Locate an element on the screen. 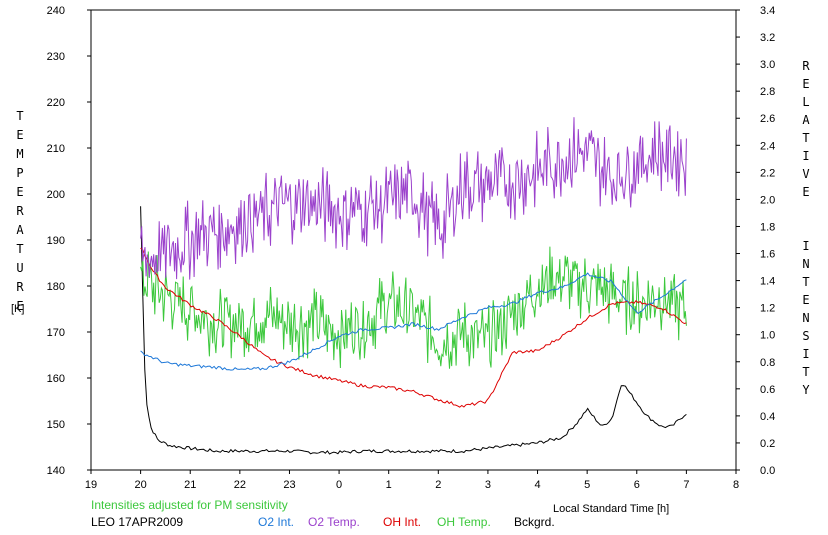 Image resolution: width=828 pixels, height=535 pixels. y-left-tick-label: 150 is located at coordinates (56, 425).